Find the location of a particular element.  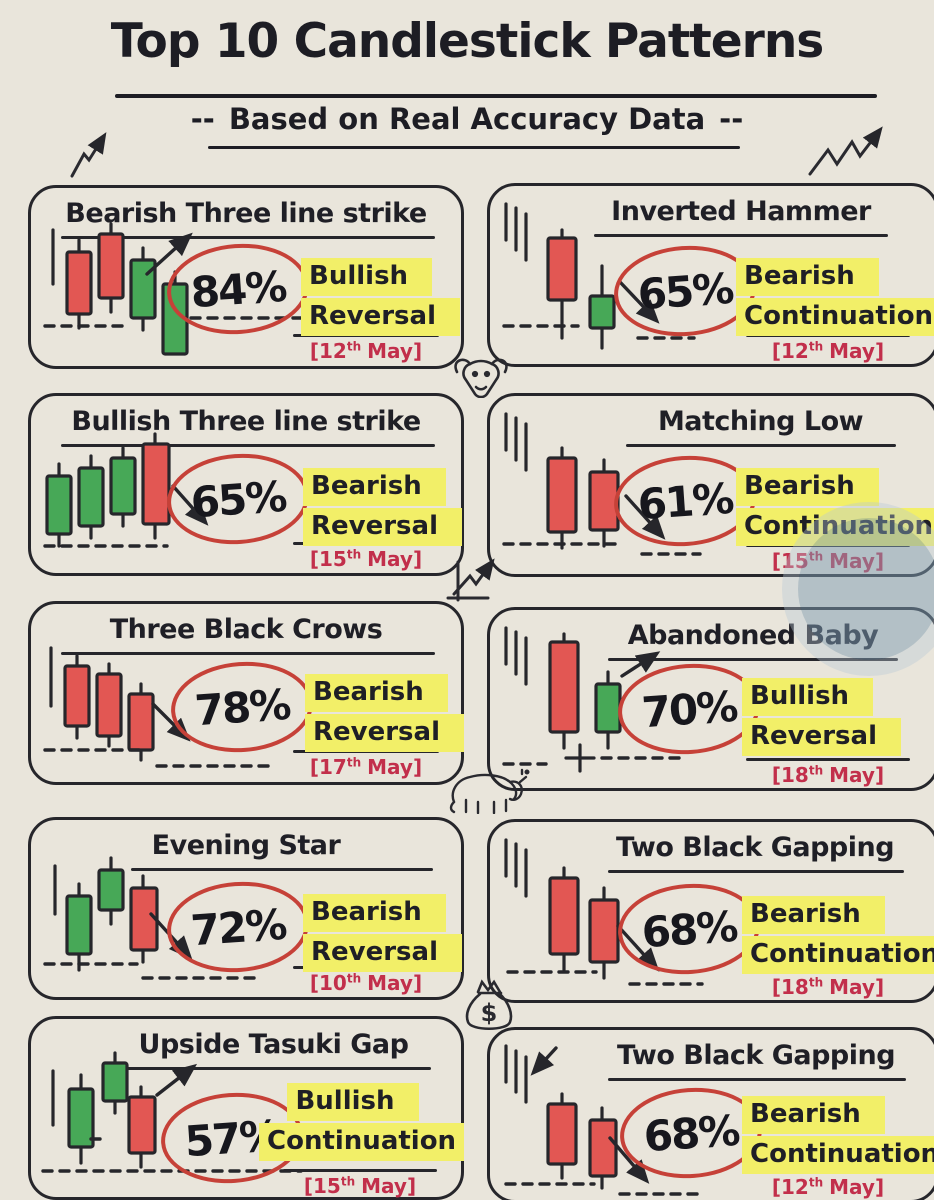

pattern-date: [10th May] is located at coordinates (366, 983).